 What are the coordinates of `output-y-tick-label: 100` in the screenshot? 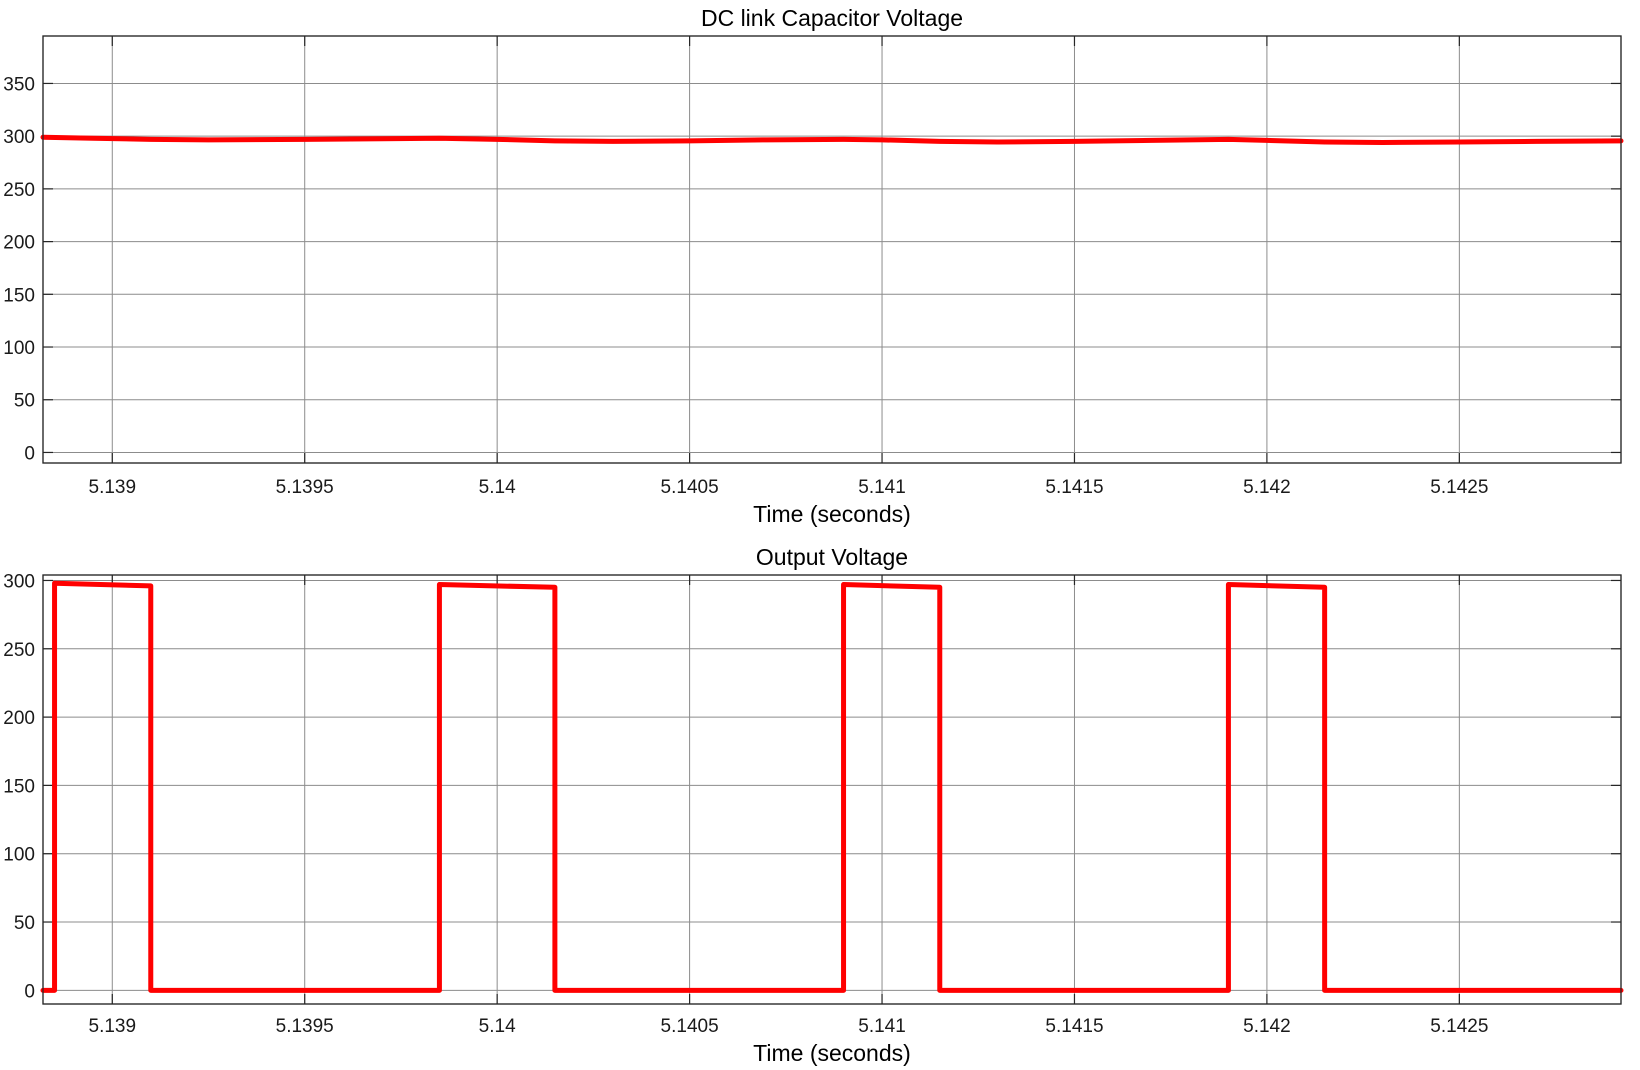 It's located at (19, 855).